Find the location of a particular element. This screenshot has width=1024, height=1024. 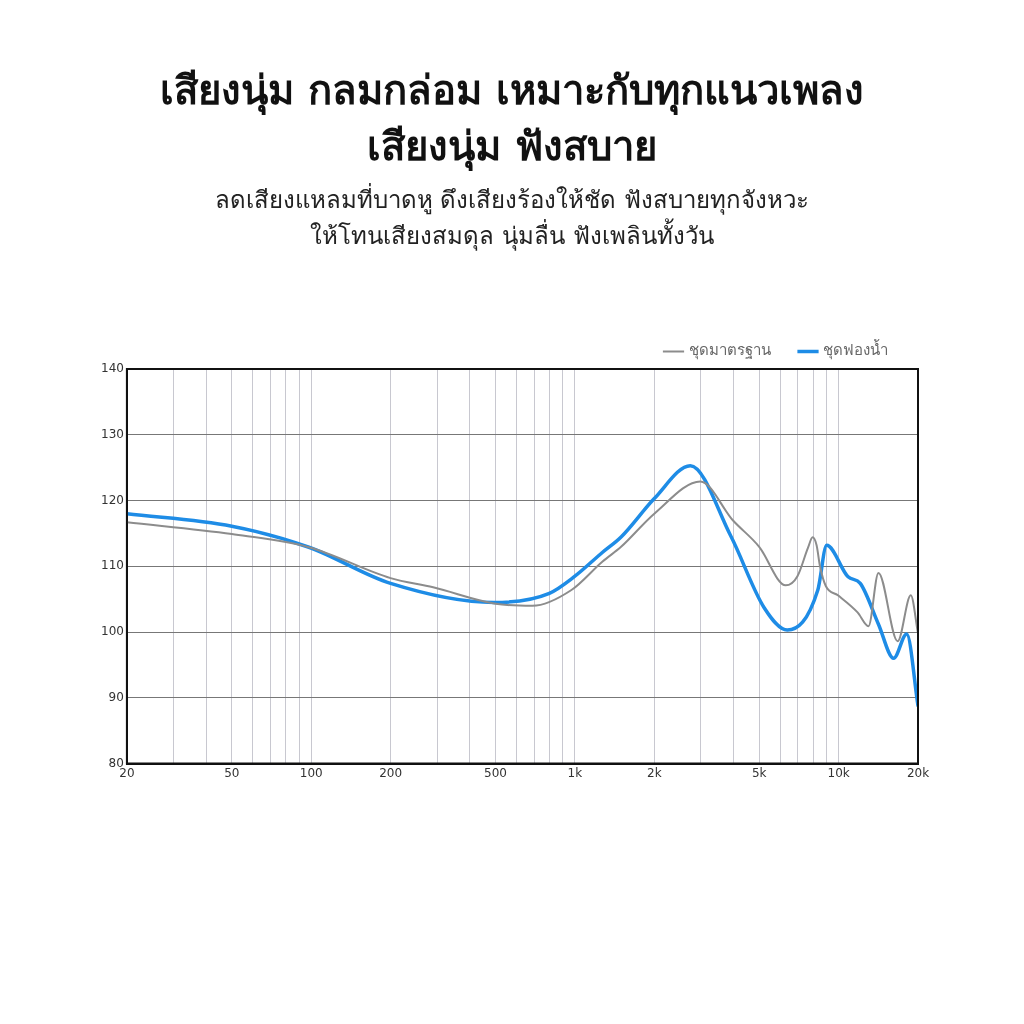

x-tick-label: 50 is located at coordinates (232, 772).